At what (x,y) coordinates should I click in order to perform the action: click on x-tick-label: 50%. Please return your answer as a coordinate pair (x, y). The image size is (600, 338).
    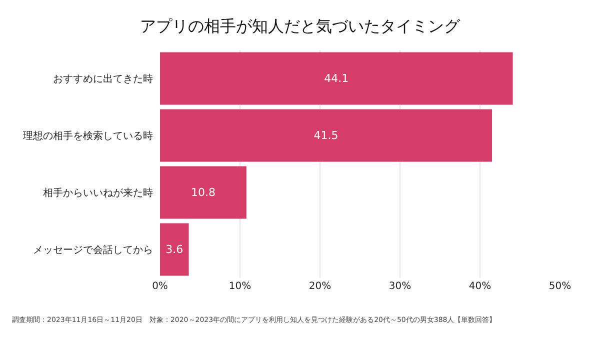
    Looking at the image, I should click on (560, 286).